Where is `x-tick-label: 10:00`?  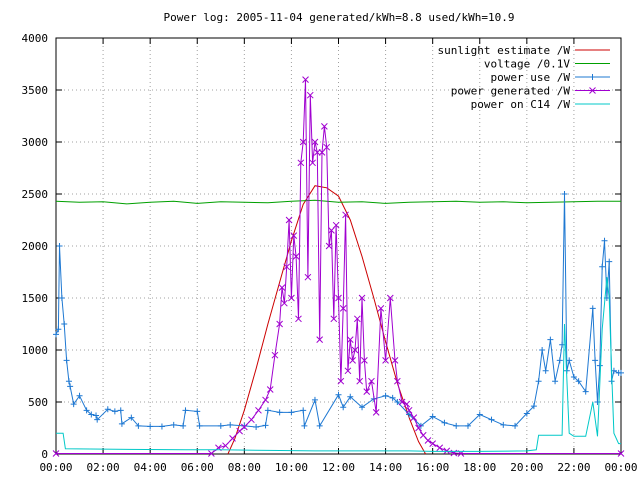
x-tick-label: 10:00 is located at coordinates (291, 467).